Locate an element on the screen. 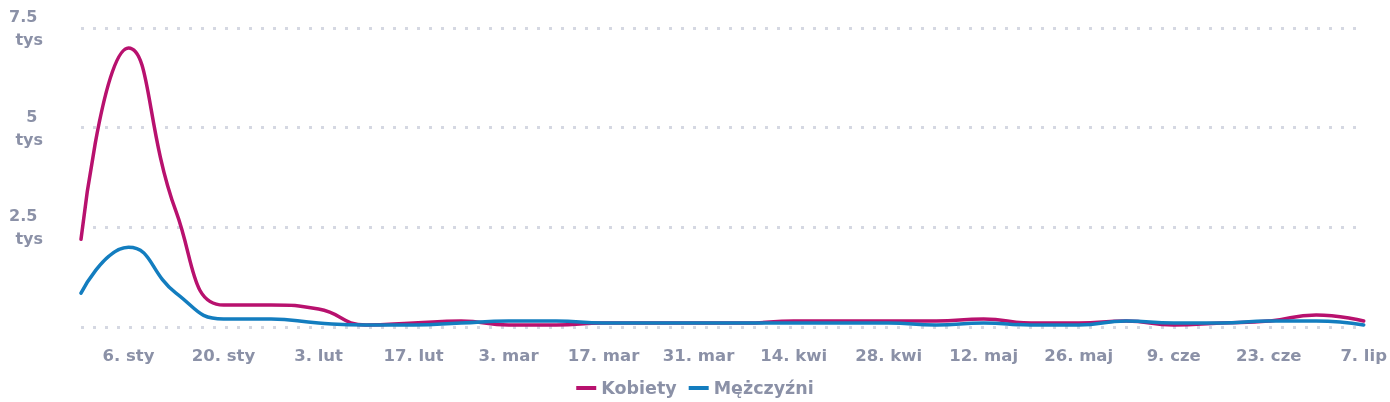  x-tick-label: 9. cze is located at coordinates (1173, 355).